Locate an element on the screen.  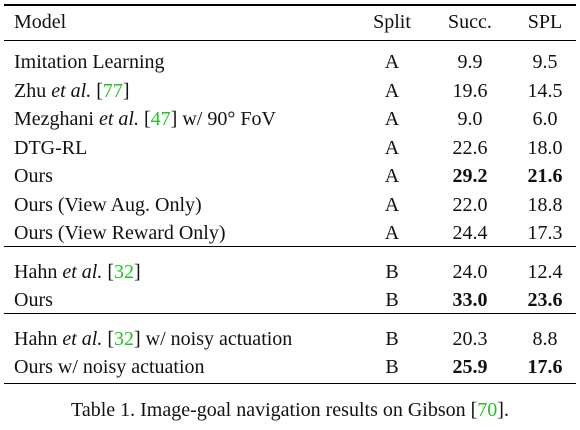
spl-cell: 18.8 is located at coordinates (545, 204).